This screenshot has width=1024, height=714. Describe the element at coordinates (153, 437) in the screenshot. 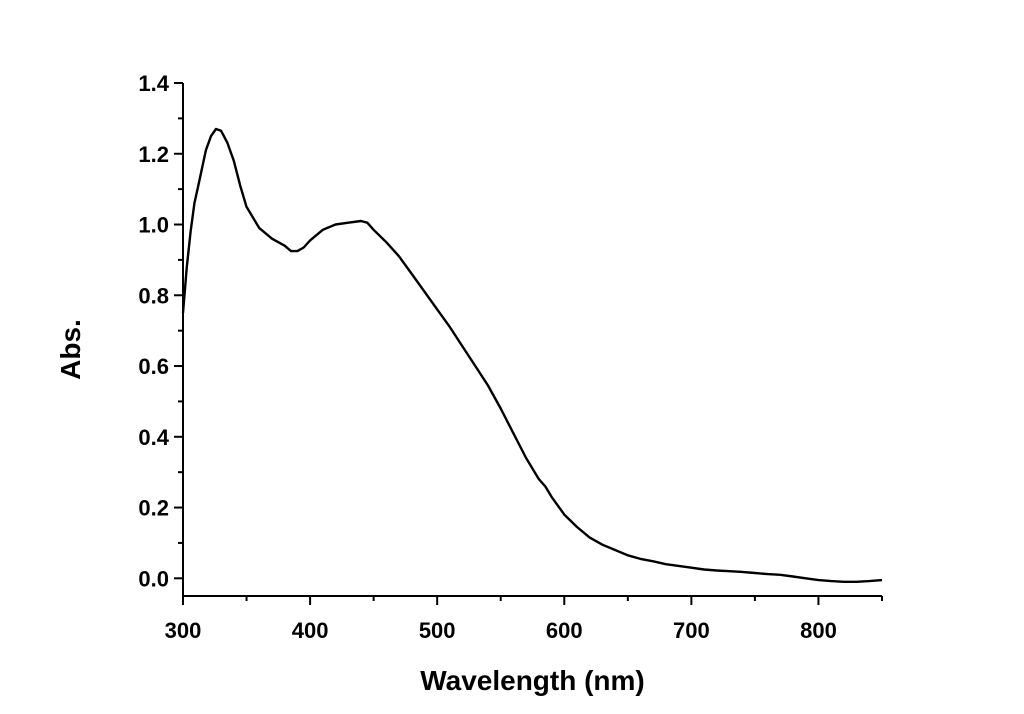

I see `y-tick-label: 0.4` at that location.